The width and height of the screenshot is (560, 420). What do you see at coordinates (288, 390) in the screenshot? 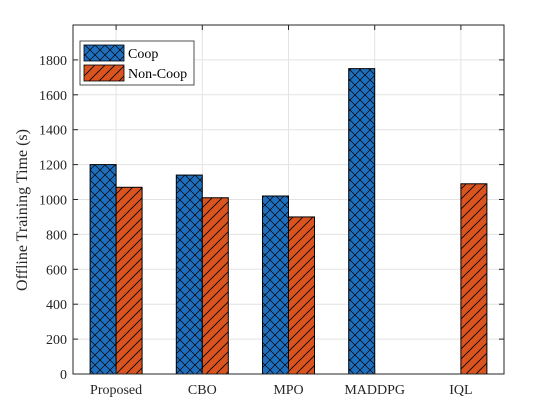
I see `x-tick-label: MPO` at bounding box center [288, 390].